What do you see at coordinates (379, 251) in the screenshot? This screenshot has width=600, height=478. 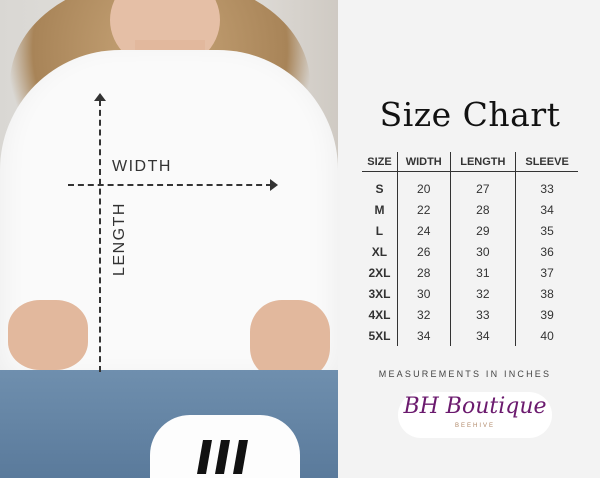 I see `size-cell: XL` at bounding box center [379, 251].